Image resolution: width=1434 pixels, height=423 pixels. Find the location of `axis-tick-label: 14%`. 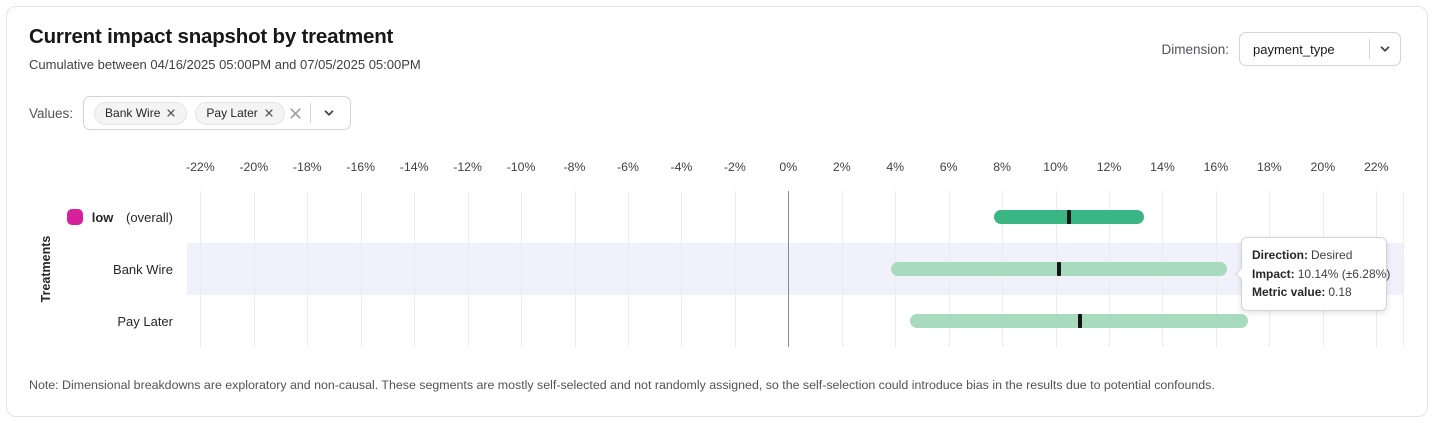

axis-tick-label: 14% is located at coordinates (1162, 167).